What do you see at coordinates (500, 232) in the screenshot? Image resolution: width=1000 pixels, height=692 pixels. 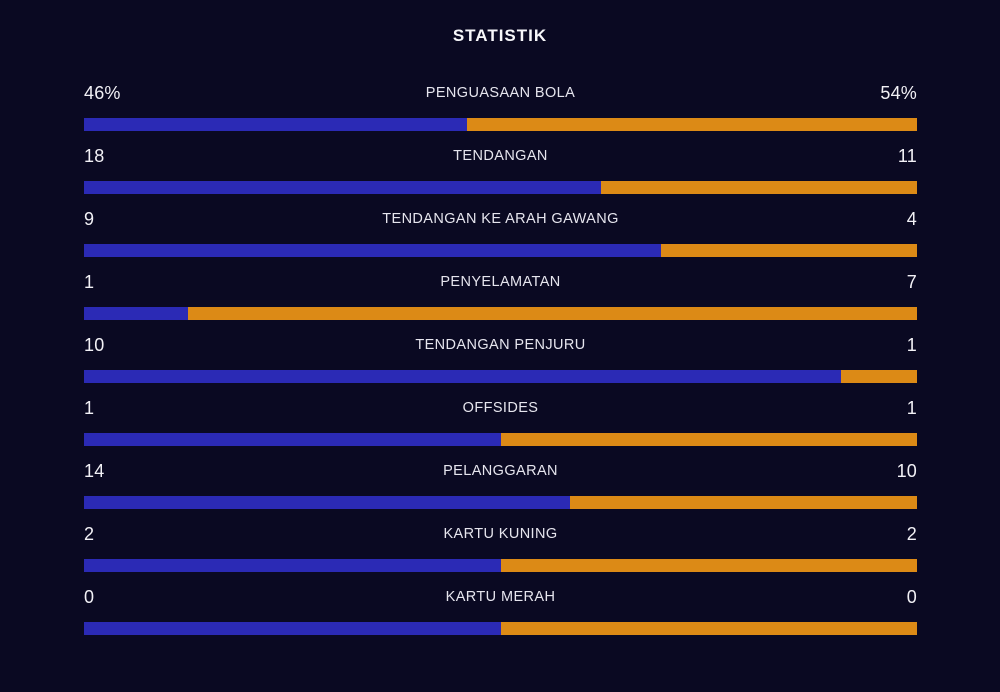 I see `stat-row-shots-on-target: 9 TENDANGAN KE ARAH GAWANG 4` at bounding box center [500, 232].